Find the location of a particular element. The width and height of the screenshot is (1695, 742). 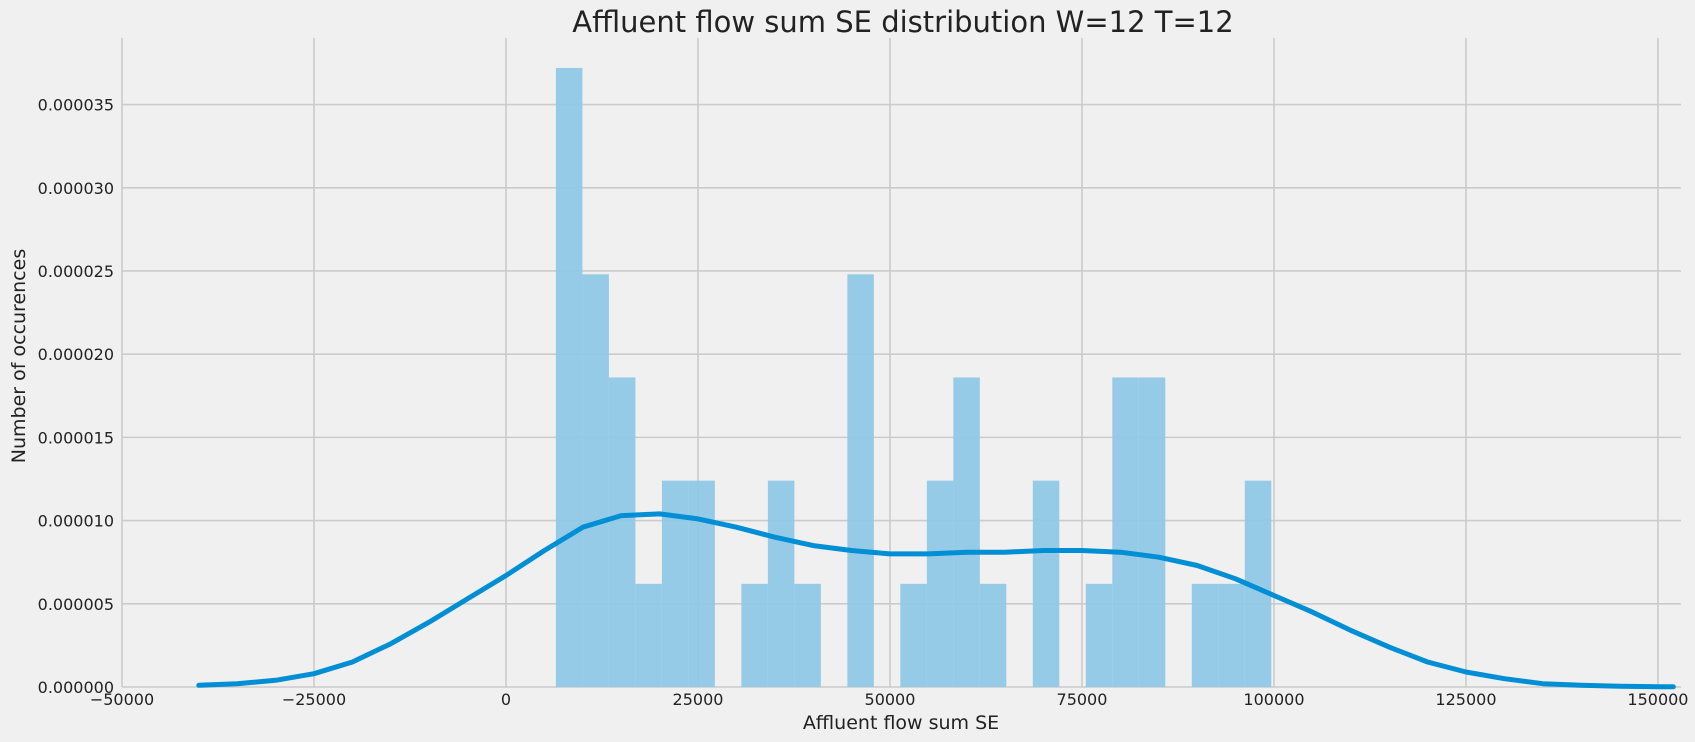

x-tick-label: 50000 is located at coordinates (890, 699).